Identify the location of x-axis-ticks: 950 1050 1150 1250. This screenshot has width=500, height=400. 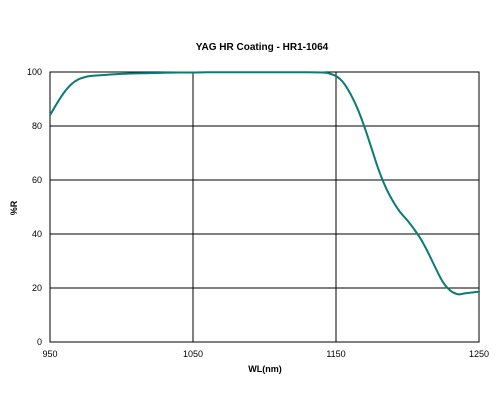
(265, 354).